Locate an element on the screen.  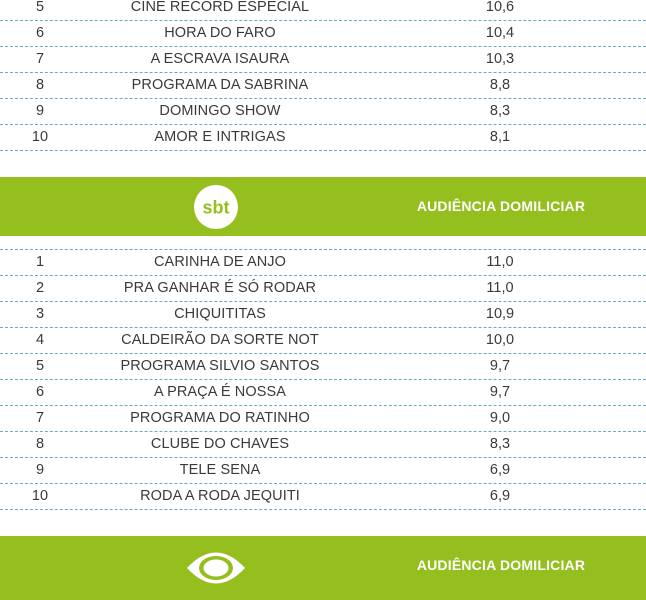
table-row: 5 PROGRAMA SILVIO SANTOS 9,7 is located at coordinates (323, 367).